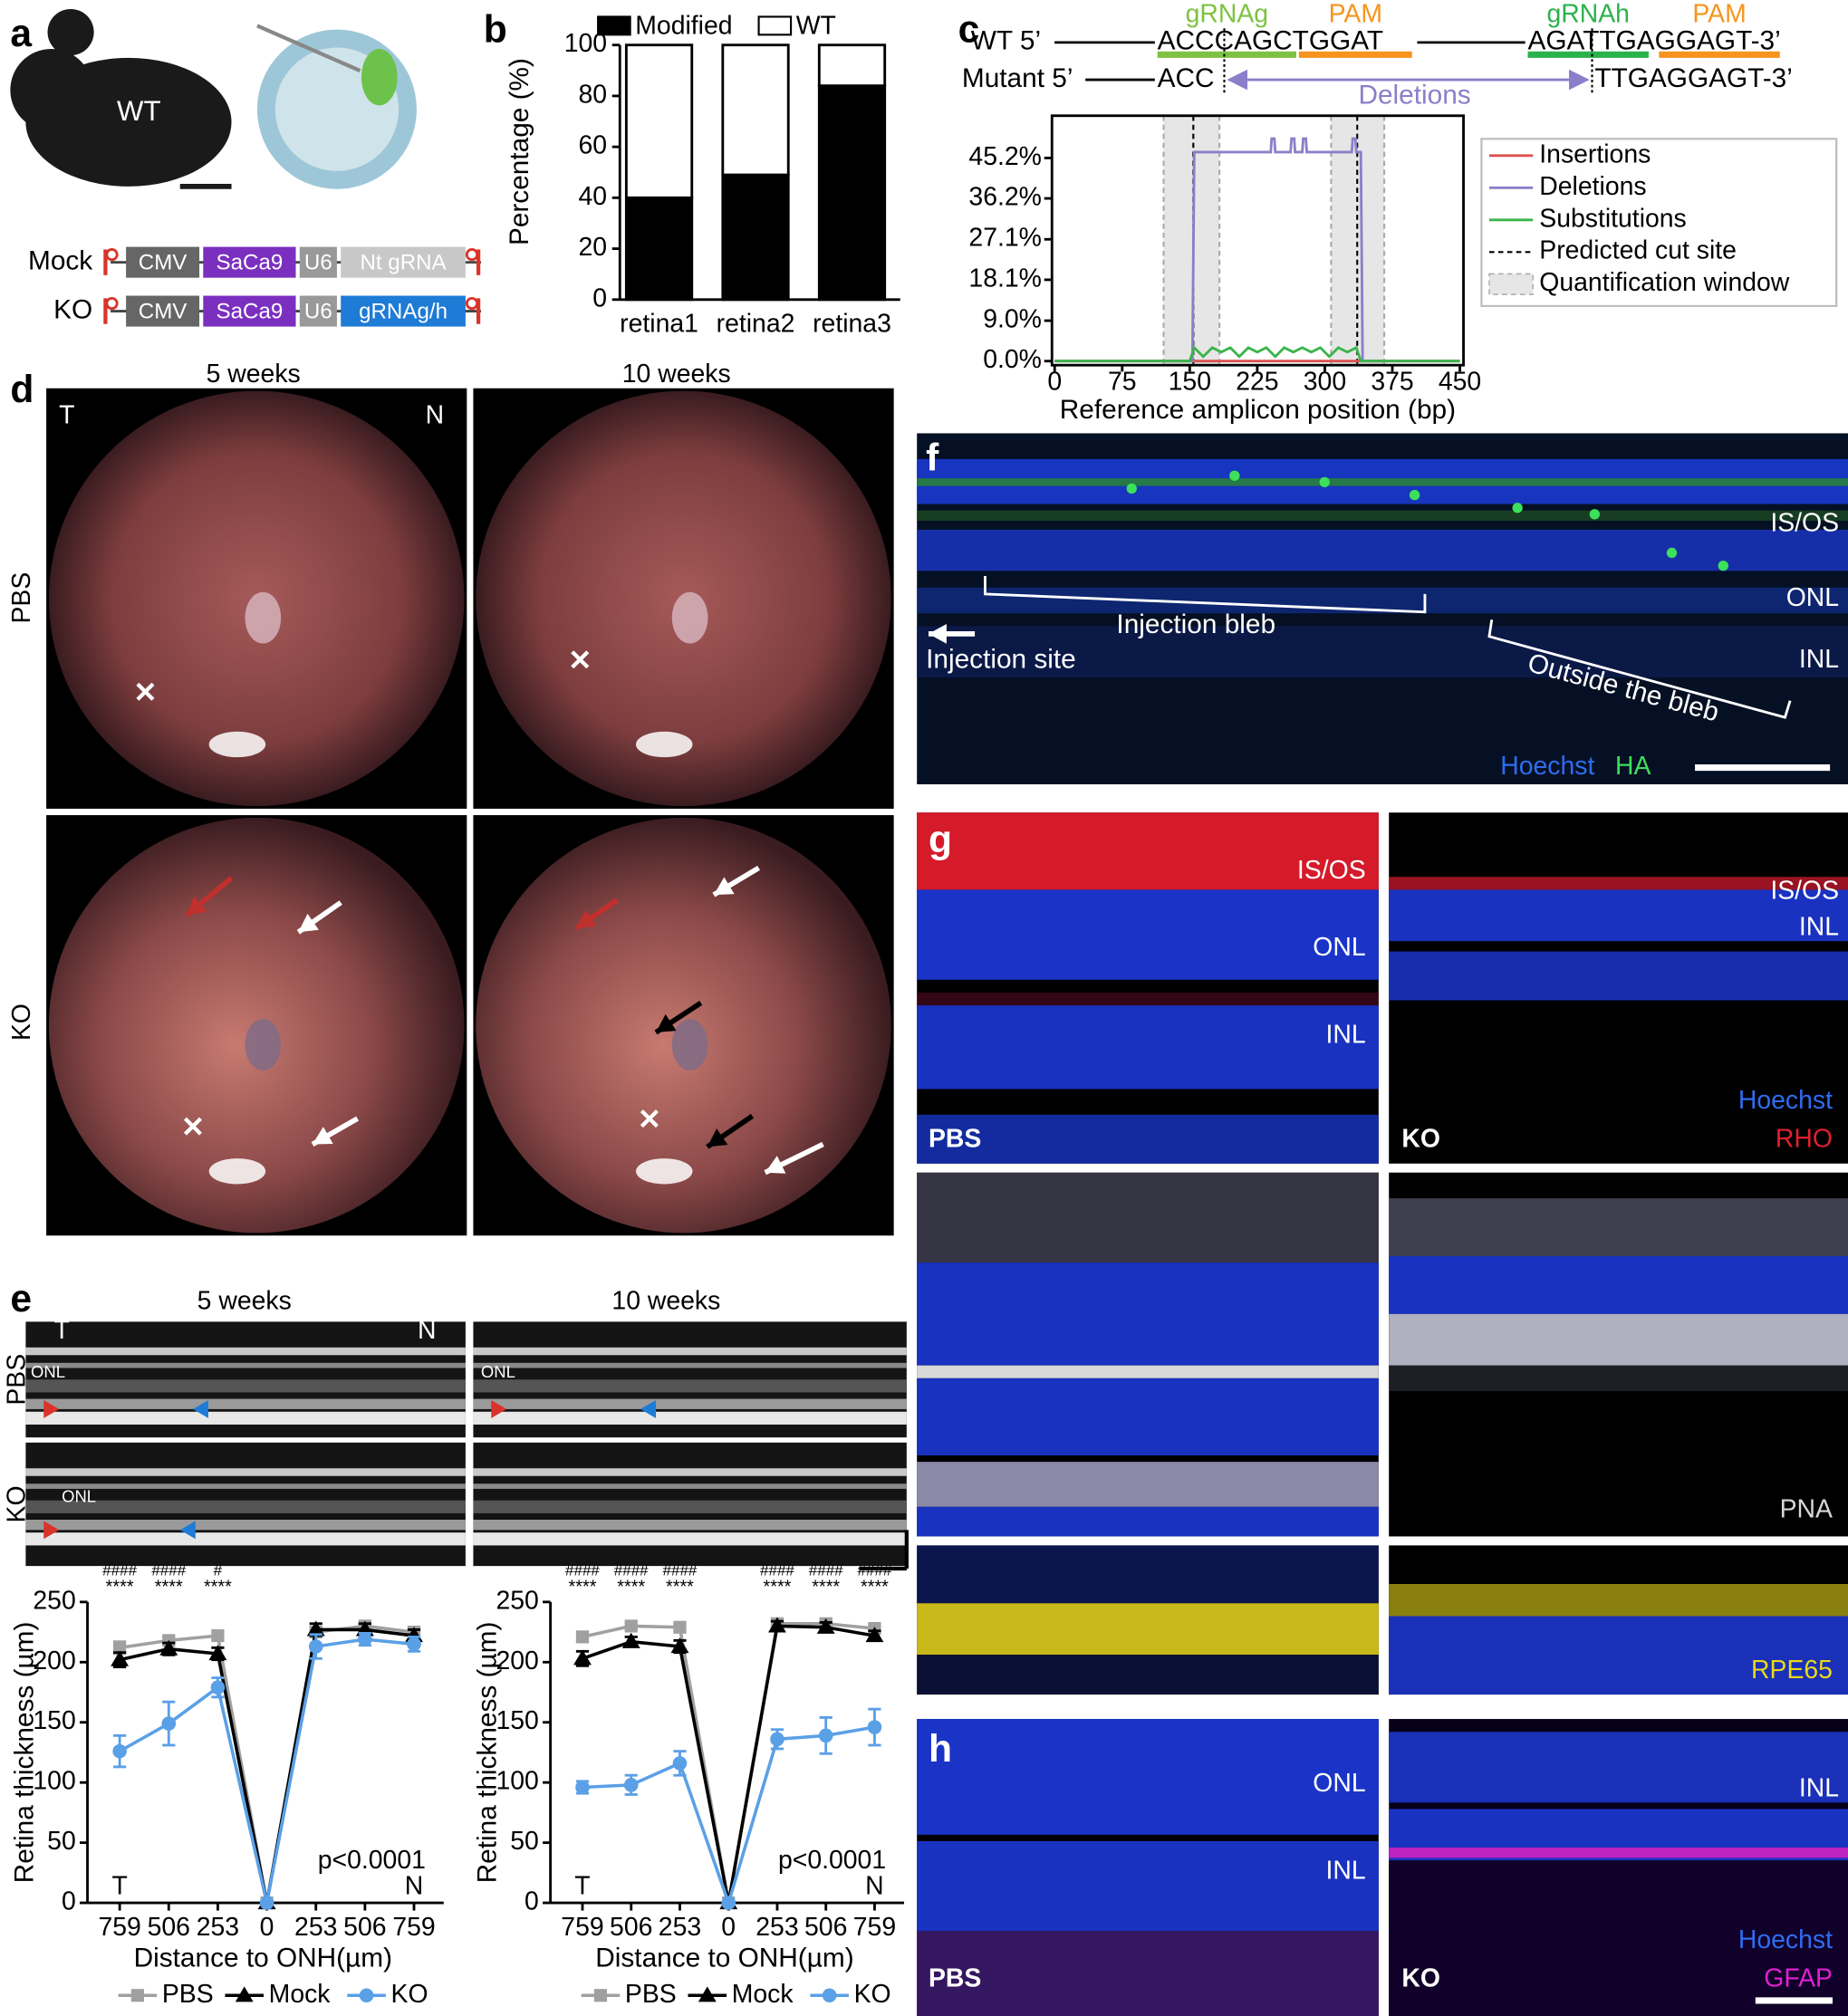 The width and height of the screenshot is (1848, 2016). I want to click on label: N, so click(414, 1887).